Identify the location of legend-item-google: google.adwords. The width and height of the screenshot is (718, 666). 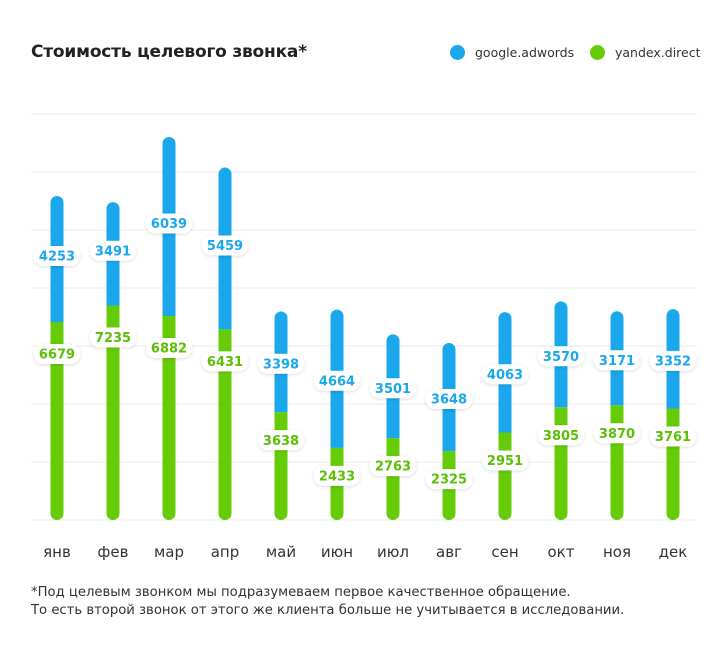
(512, 52).